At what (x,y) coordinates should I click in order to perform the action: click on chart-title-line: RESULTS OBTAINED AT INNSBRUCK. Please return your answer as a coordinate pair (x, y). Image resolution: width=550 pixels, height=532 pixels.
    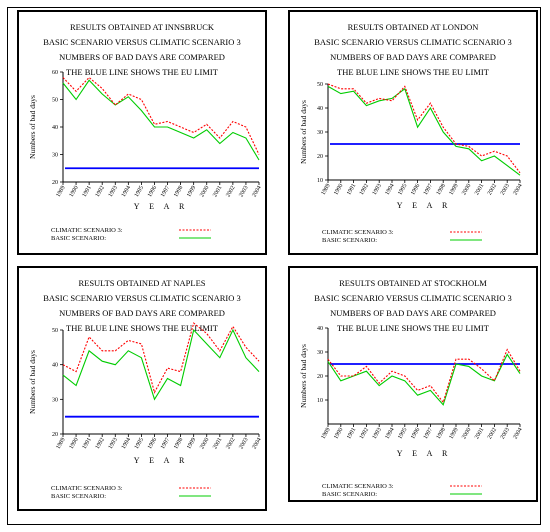
    Looking at the image, I should click on (142, 27).